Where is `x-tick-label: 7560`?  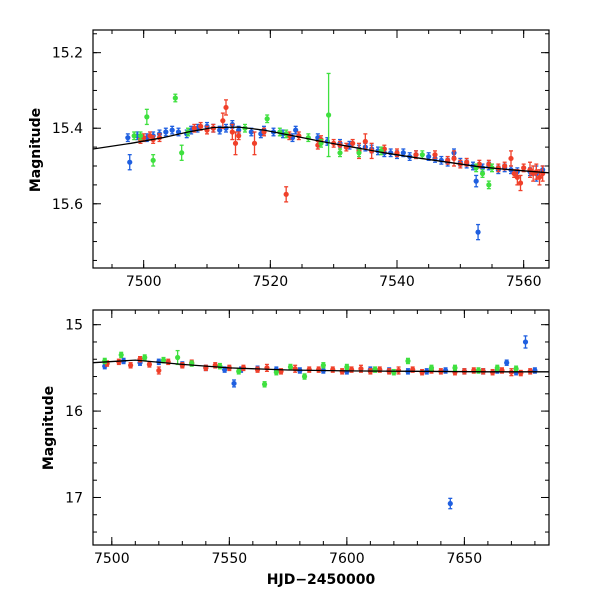
x-tick-label: 7560 is located at coordinates (524, 282).